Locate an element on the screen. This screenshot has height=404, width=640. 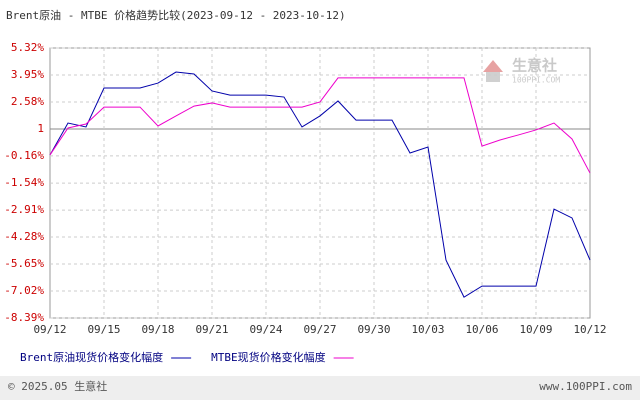
x-tick-label: 10/06 is located at coordinates (481, 329).